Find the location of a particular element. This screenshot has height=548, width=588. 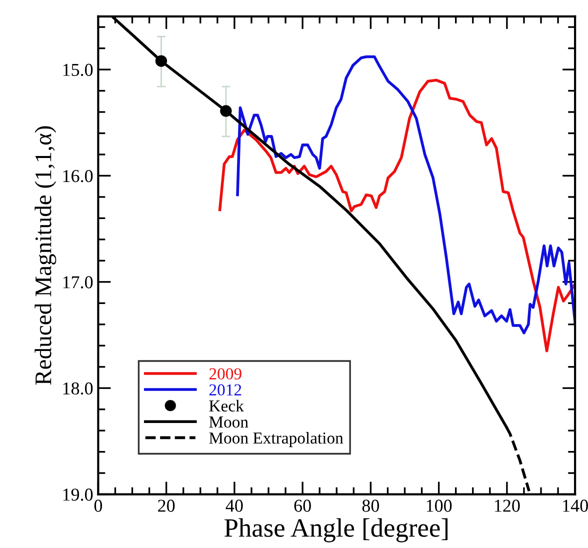

x-tick-label: 140 is located at coordinates (575, 506).